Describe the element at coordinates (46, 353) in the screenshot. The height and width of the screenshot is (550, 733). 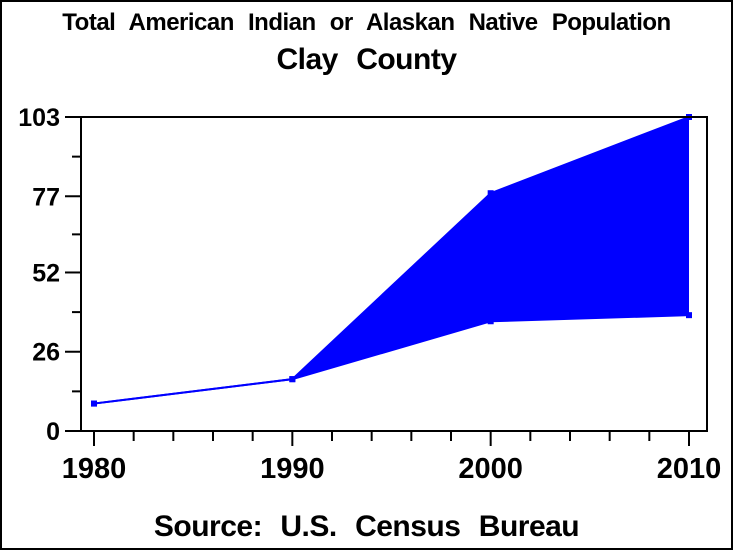
I see `y-tick-label: 26` at that location.